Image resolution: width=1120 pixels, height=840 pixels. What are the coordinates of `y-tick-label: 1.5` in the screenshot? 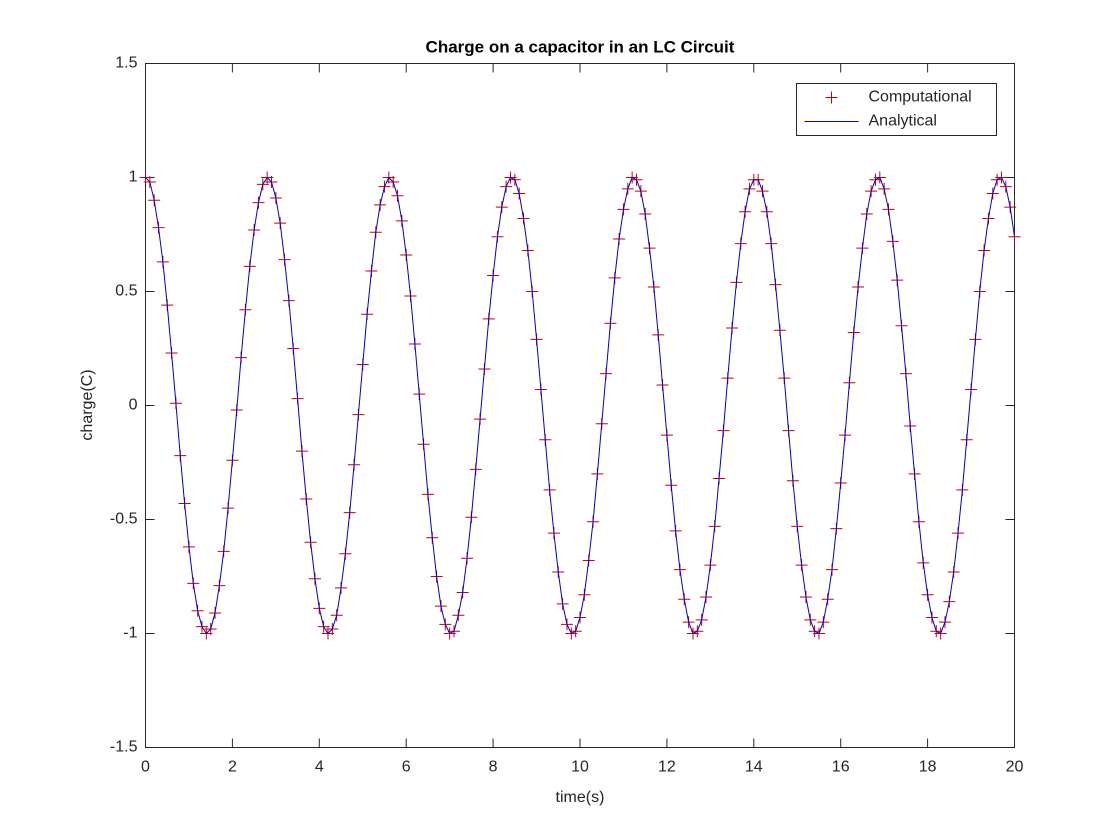 It's located at (126, 63).